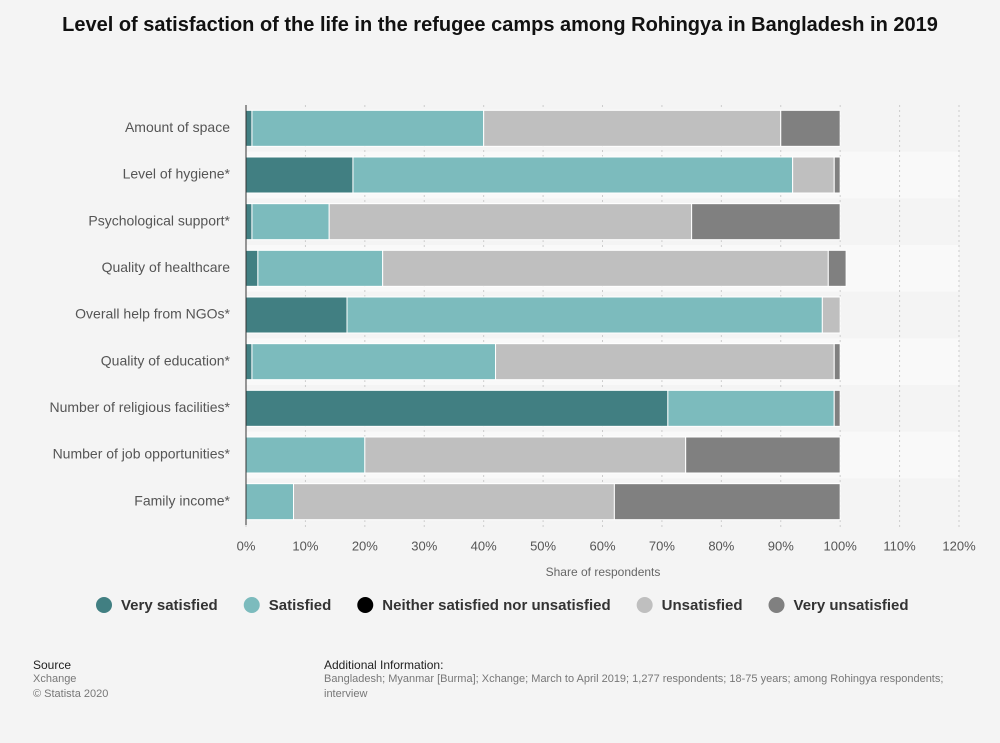 Image resolution: width=1000 pixels, height=743 pixels. What do you see at coordinates (484, 545) in the screenshot?
I see `x-tick-label: 40%` at bounding box center [484, 545].